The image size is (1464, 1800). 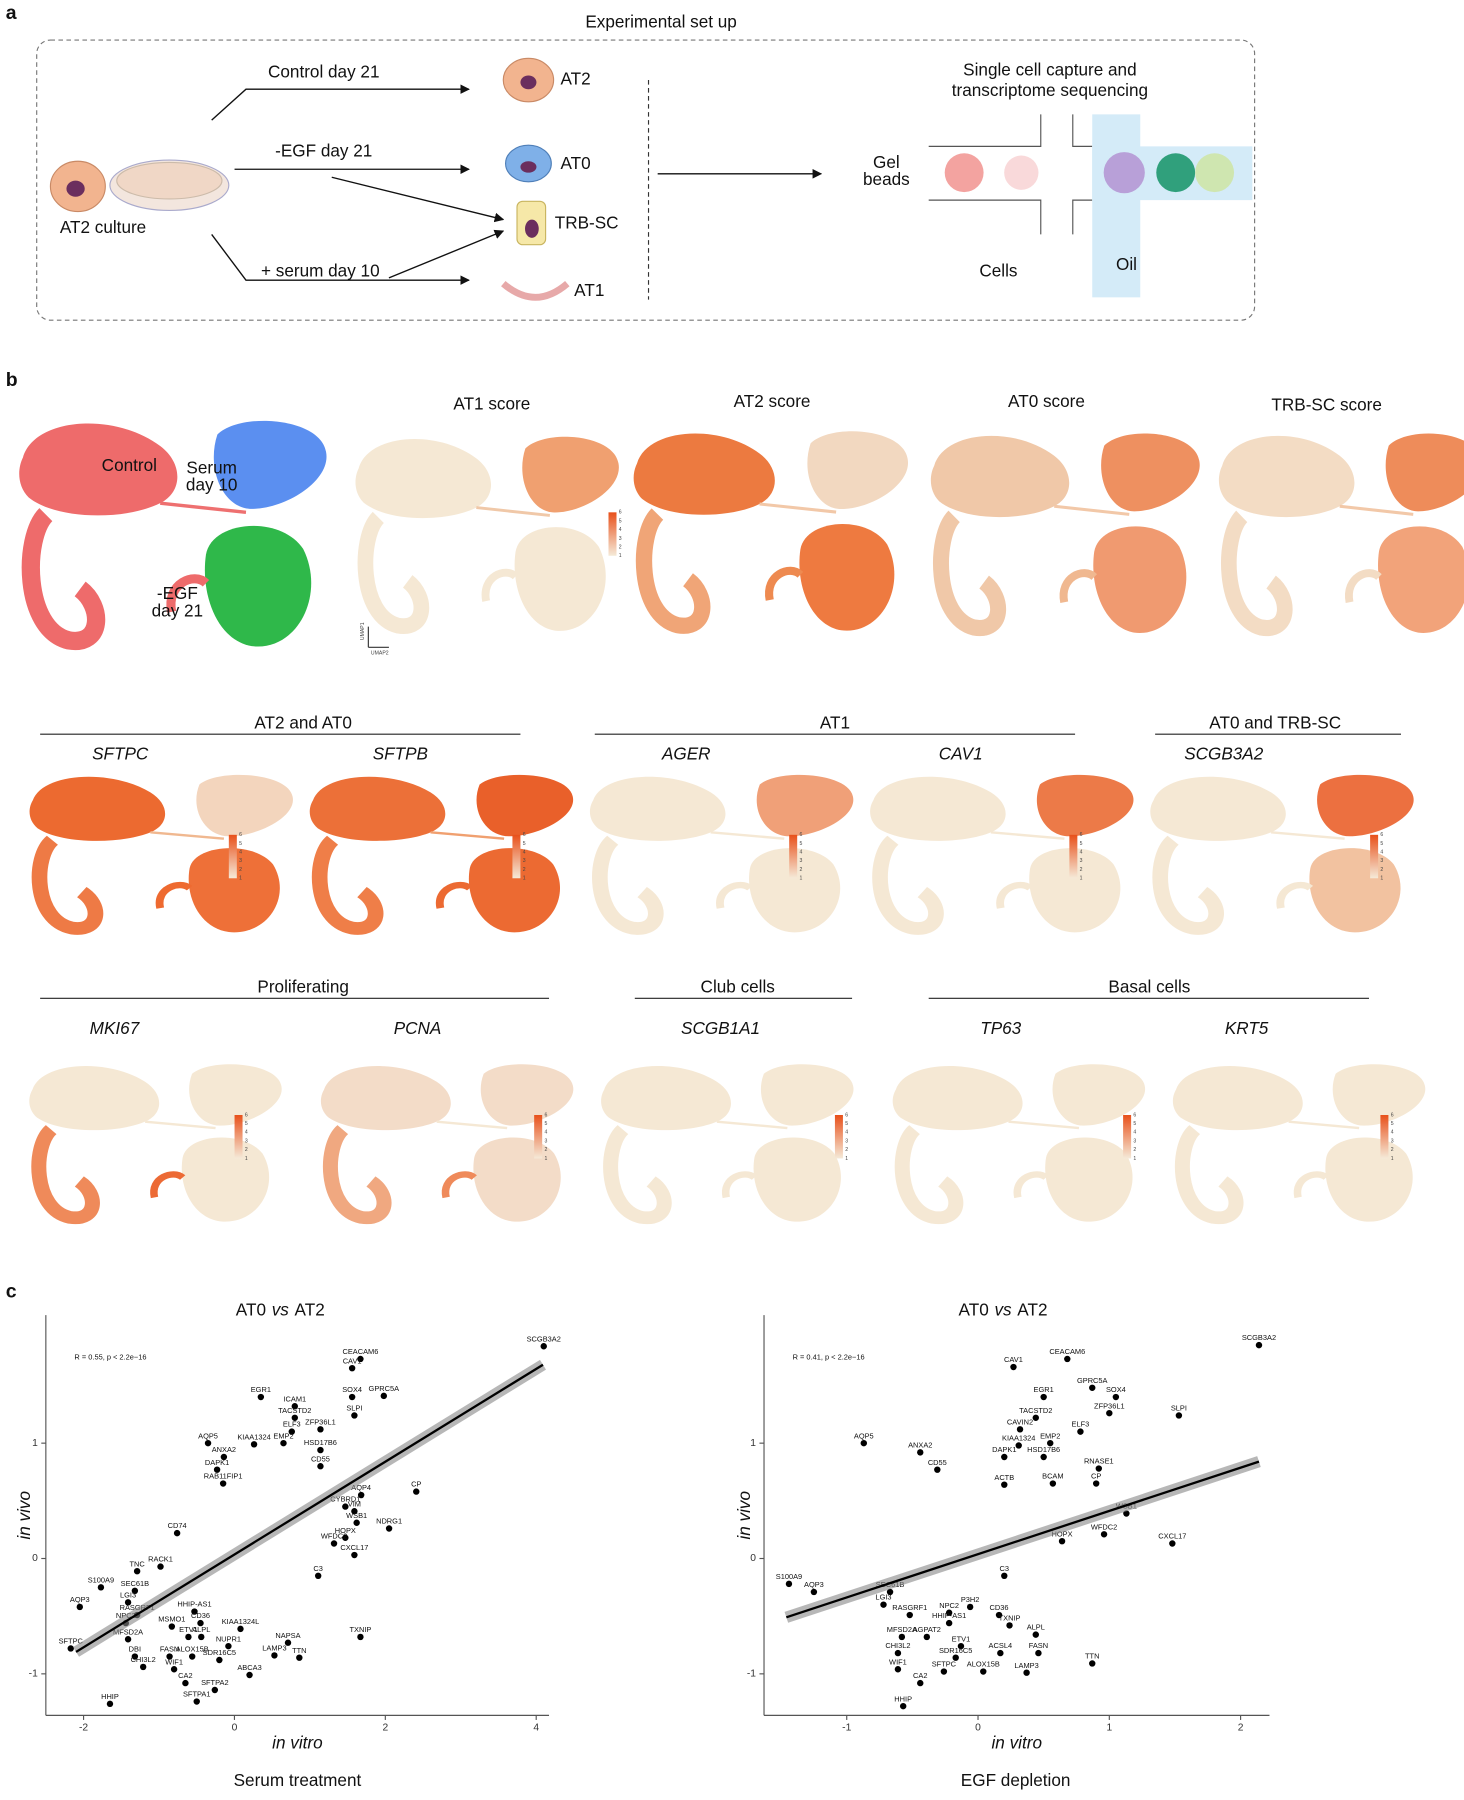 What do you see at coordinates (208, 1435) in the screenshot?
I see `point-label: AQP5` at bounding box center [208, 1435].